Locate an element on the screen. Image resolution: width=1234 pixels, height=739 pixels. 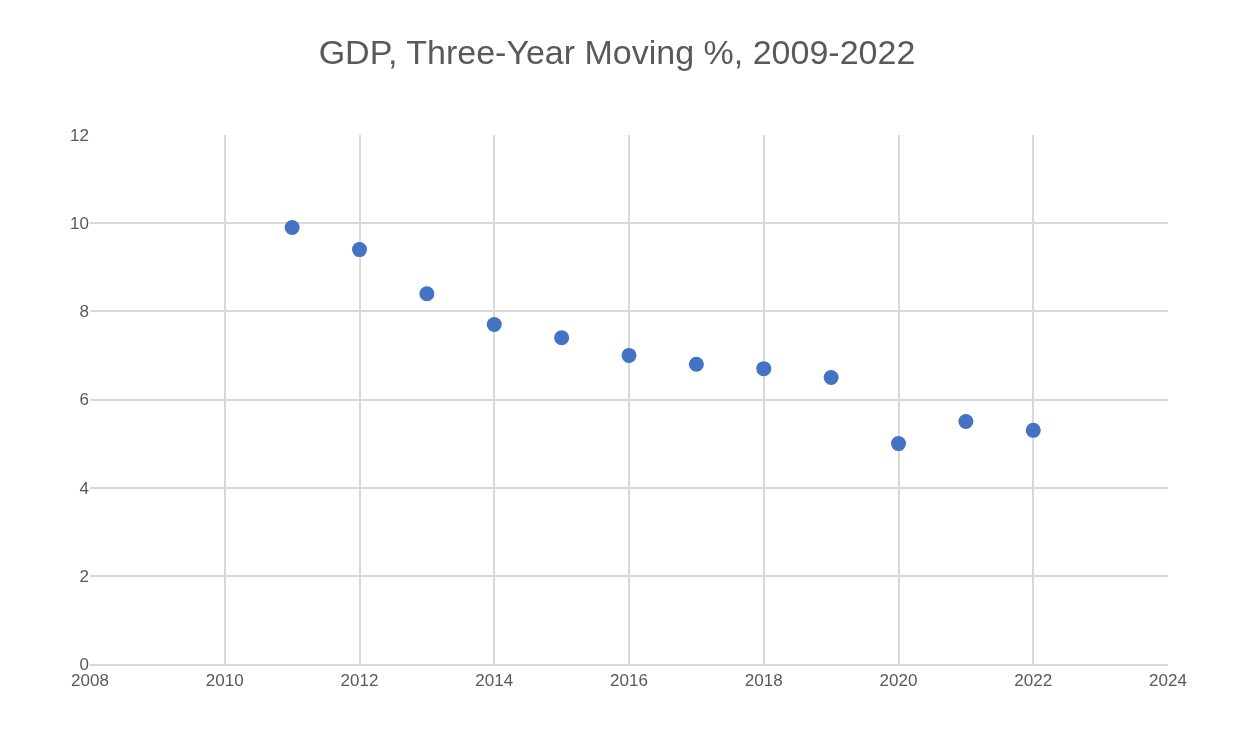
x-tick-label: 2014 is located at coordinates (494, 681).